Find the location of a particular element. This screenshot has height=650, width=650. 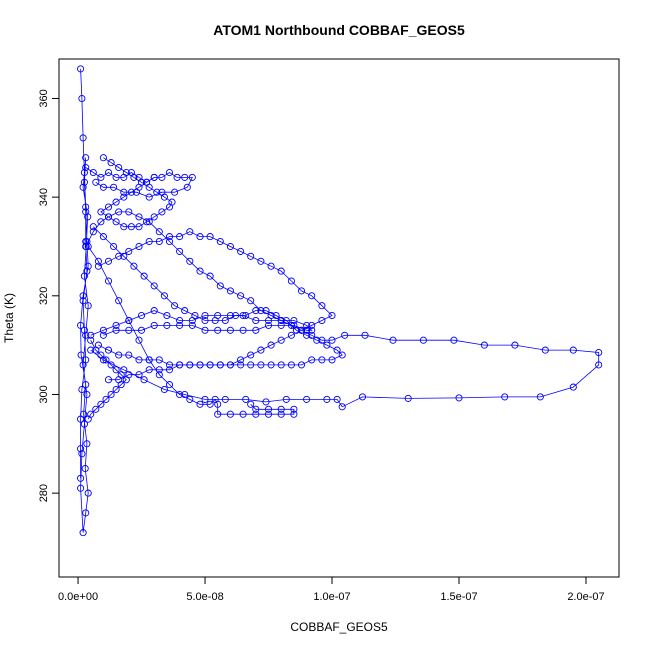

y-tick-label: 340 is located at coordinates (44, 197).